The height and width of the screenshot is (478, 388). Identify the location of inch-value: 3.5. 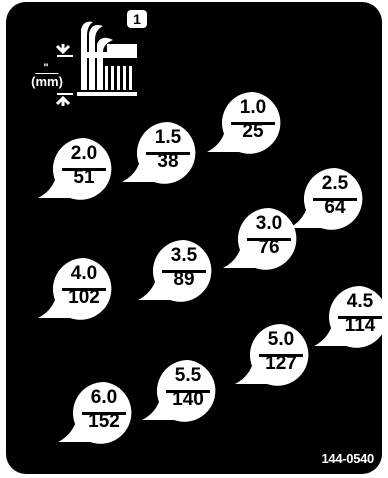
(184, 255).